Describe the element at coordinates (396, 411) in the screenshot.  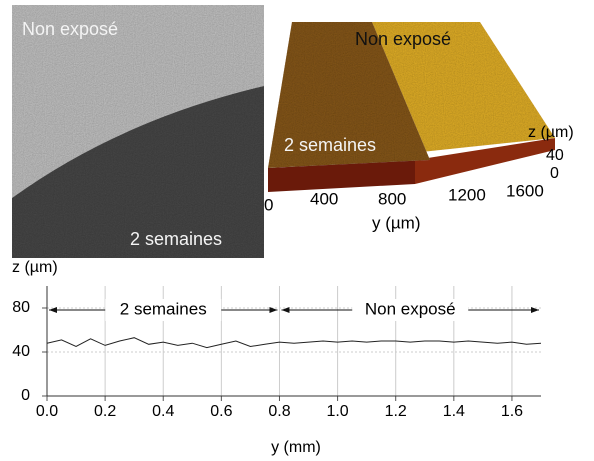
I see `x-tick-label: 1.2` at that location.